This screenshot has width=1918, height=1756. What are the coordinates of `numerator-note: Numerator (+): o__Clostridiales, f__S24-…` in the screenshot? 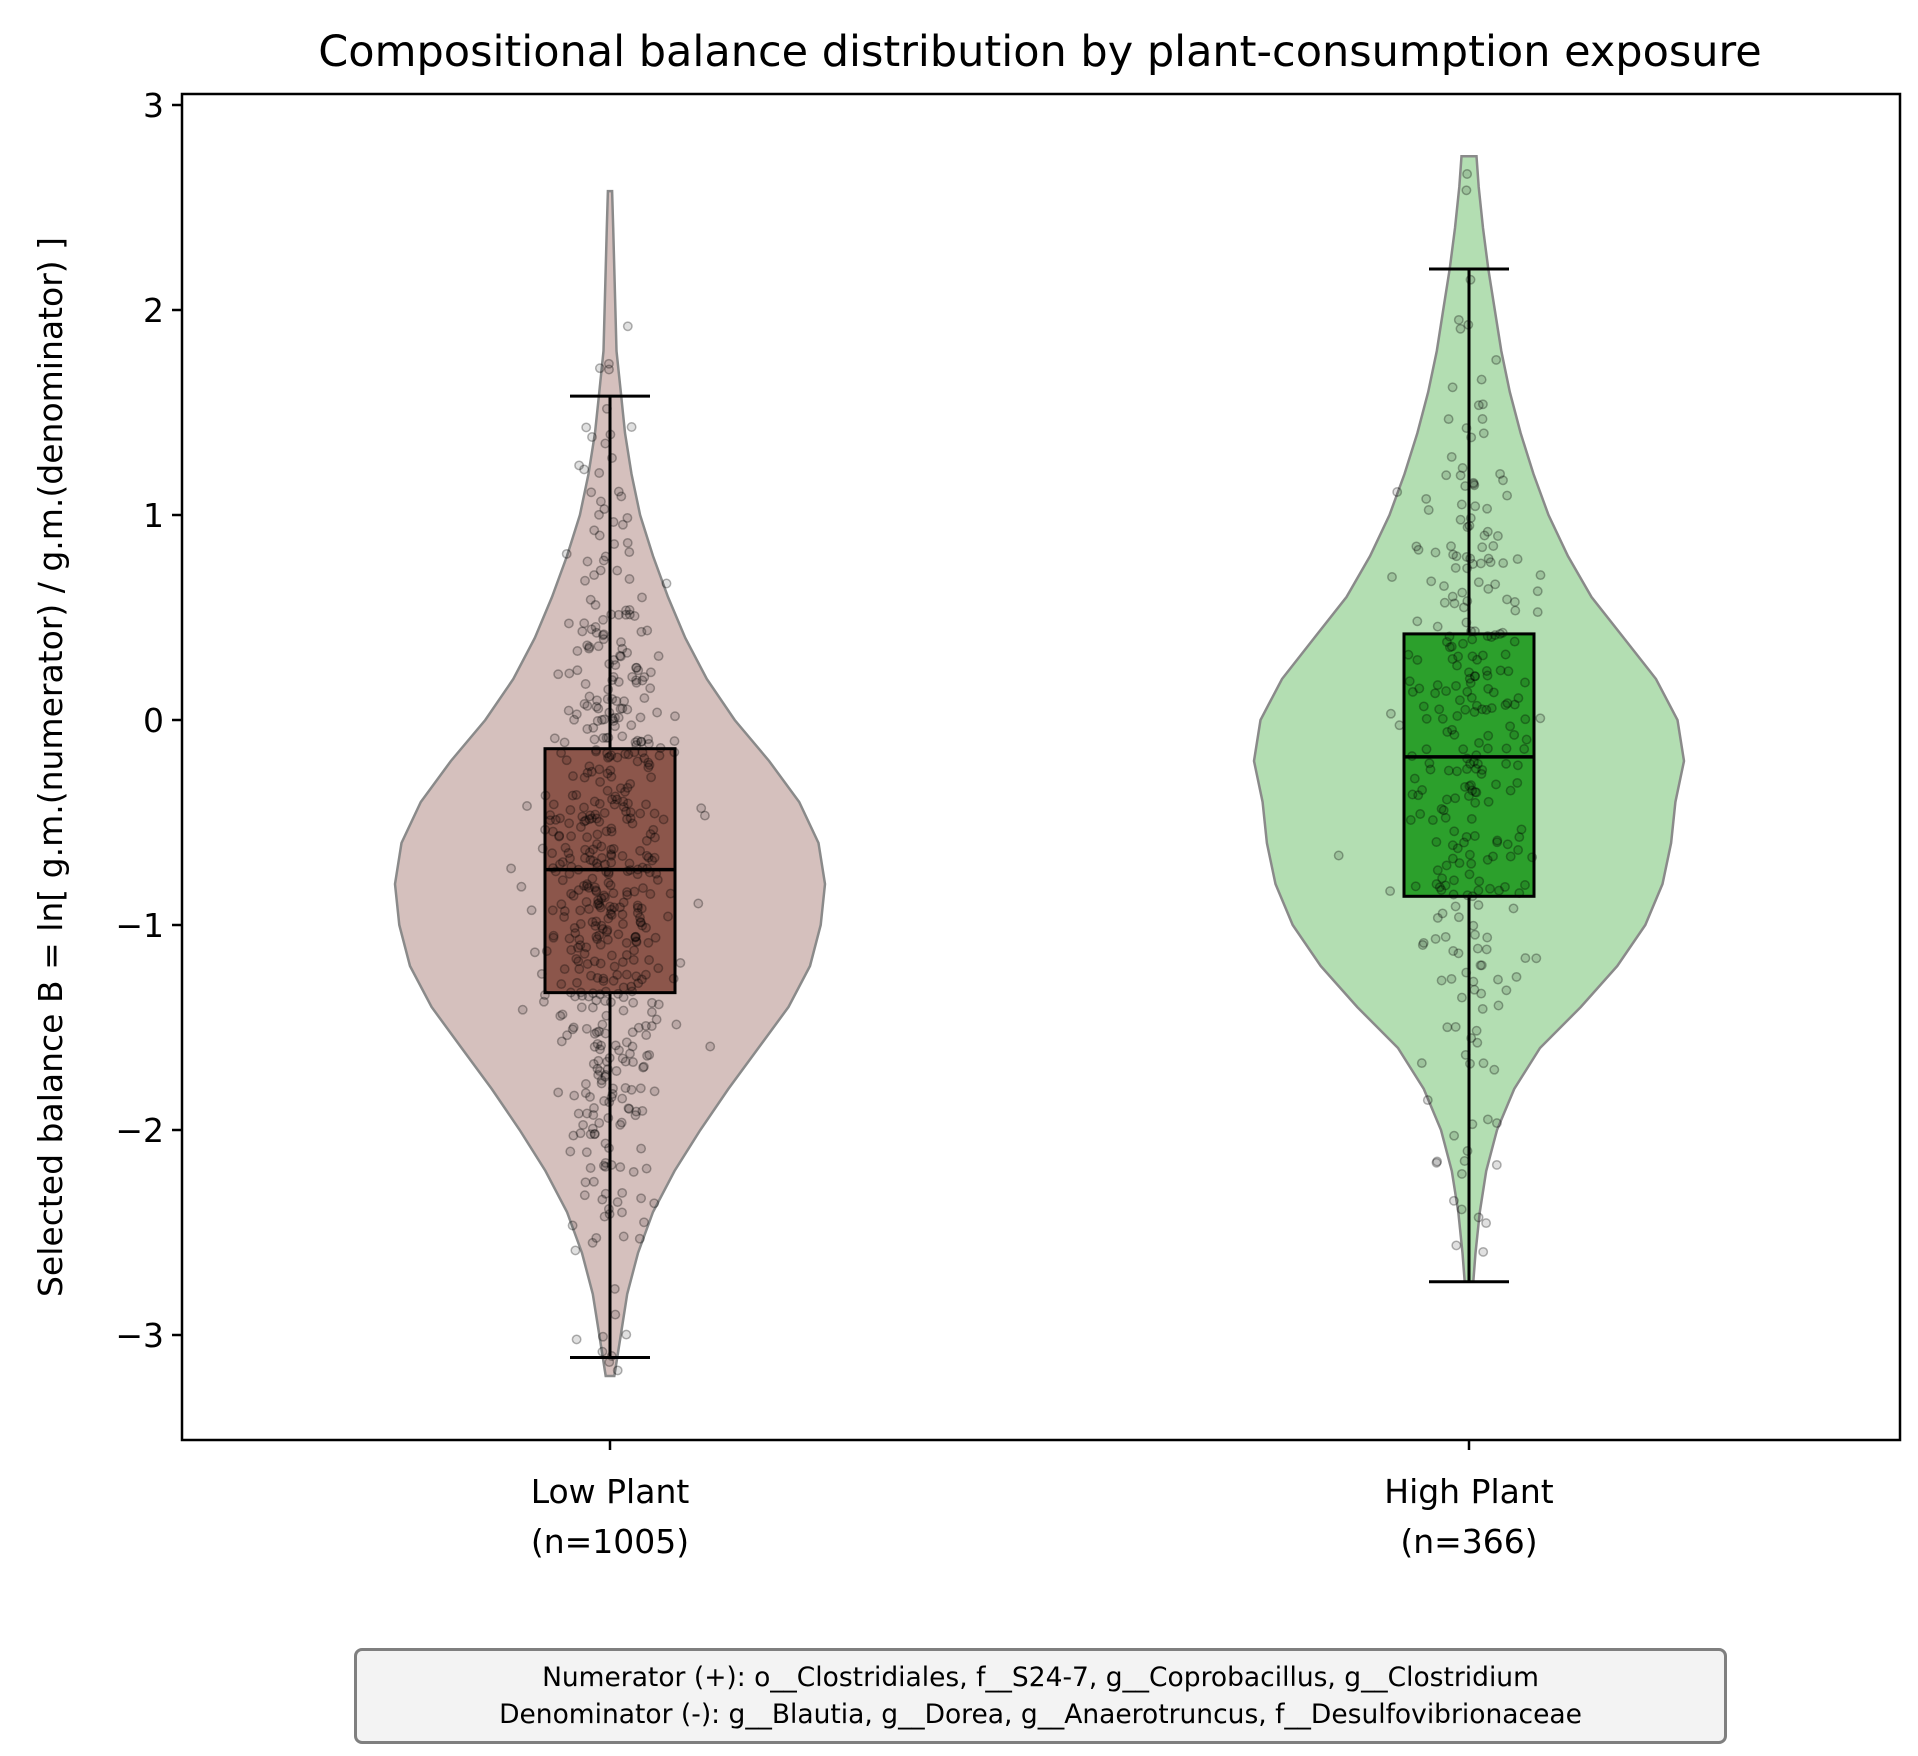 It's located at (1040, 1677).